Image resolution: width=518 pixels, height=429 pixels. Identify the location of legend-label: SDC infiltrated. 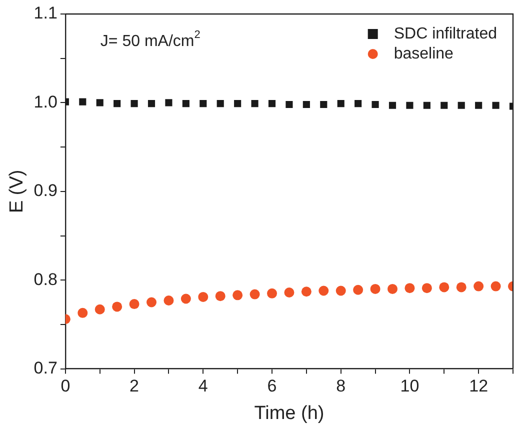
(446, 33).